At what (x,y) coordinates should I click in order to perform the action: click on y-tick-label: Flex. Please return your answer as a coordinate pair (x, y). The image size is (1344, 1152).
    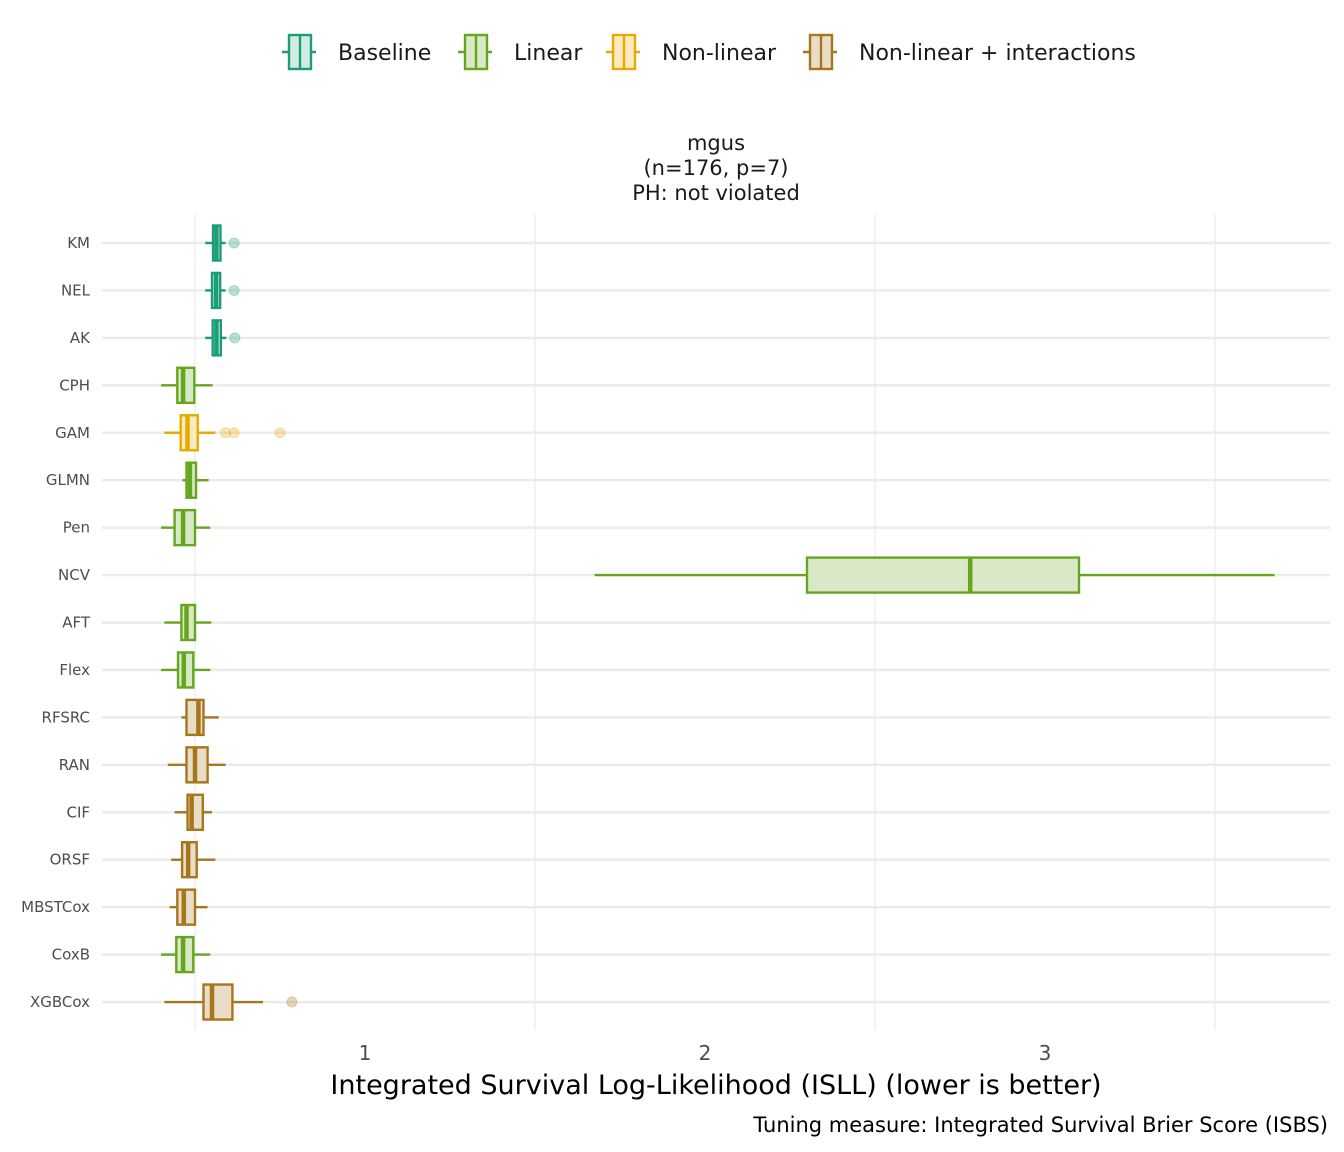
    Looking at the image, I should click on (74, 670).